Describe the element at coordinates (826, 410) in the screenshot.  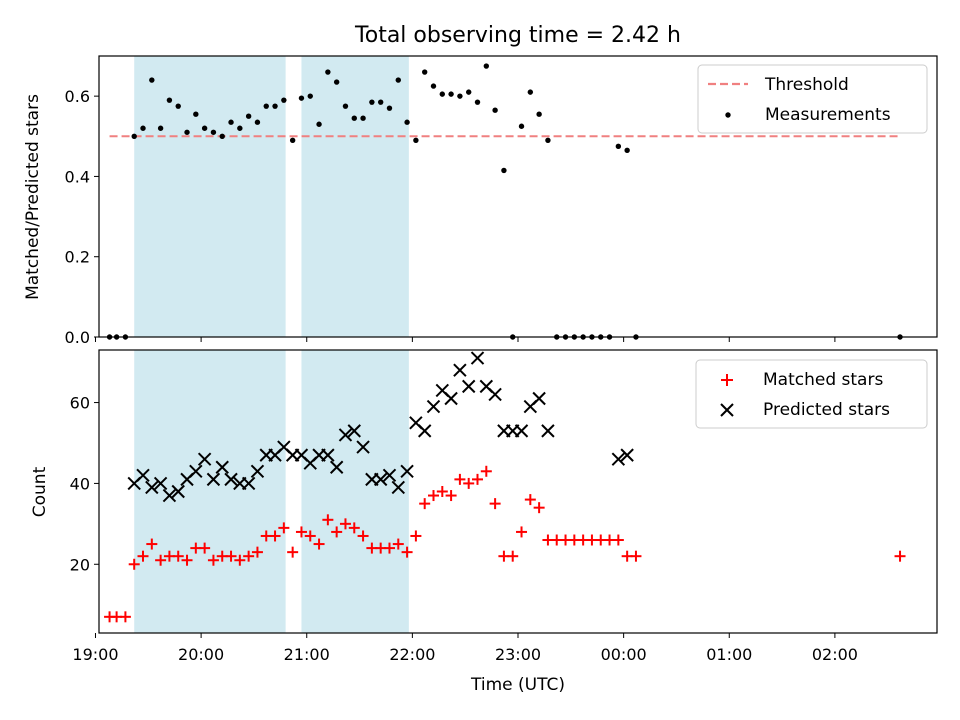
I see `predicted-legend-label: Predicted stars` at that location.